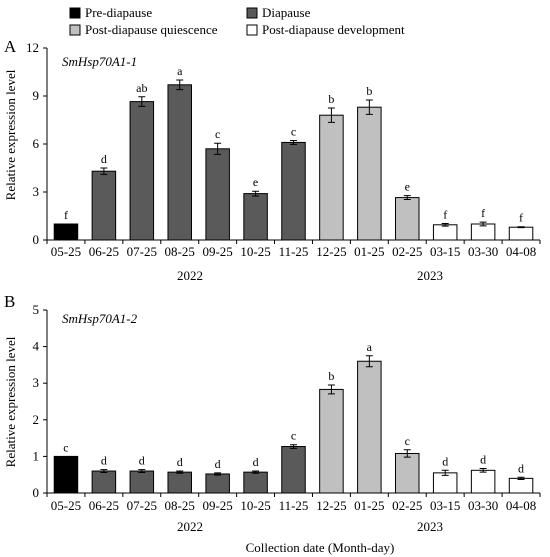 The image size is (550, 557). What do you see at coordinates (255, 251) in the screenshot?
I see `panel-a-x-tick-label: 10-25` at bounding box center [255, 251].